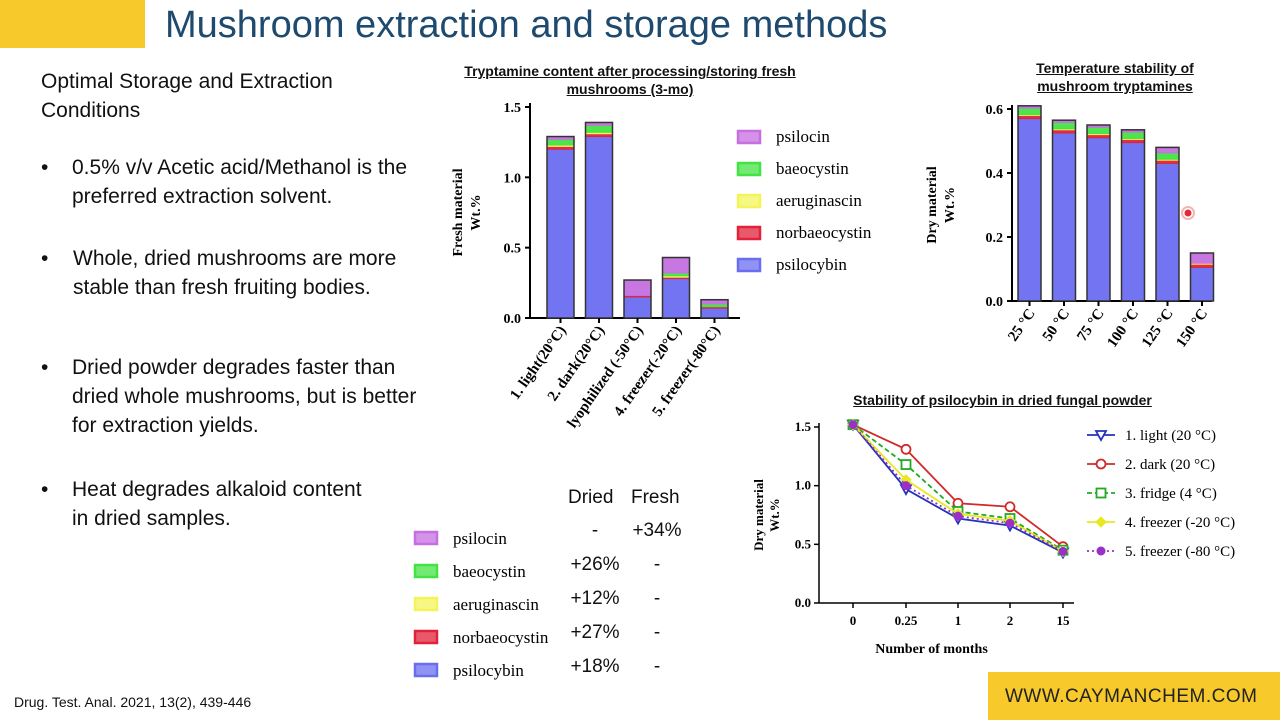 This screenshot has width=1280, height=720. Describe the element at coordinates (648, 371) in the screenshot. I see `x-tick-label: 4. freezer(-20°C)` at that location.